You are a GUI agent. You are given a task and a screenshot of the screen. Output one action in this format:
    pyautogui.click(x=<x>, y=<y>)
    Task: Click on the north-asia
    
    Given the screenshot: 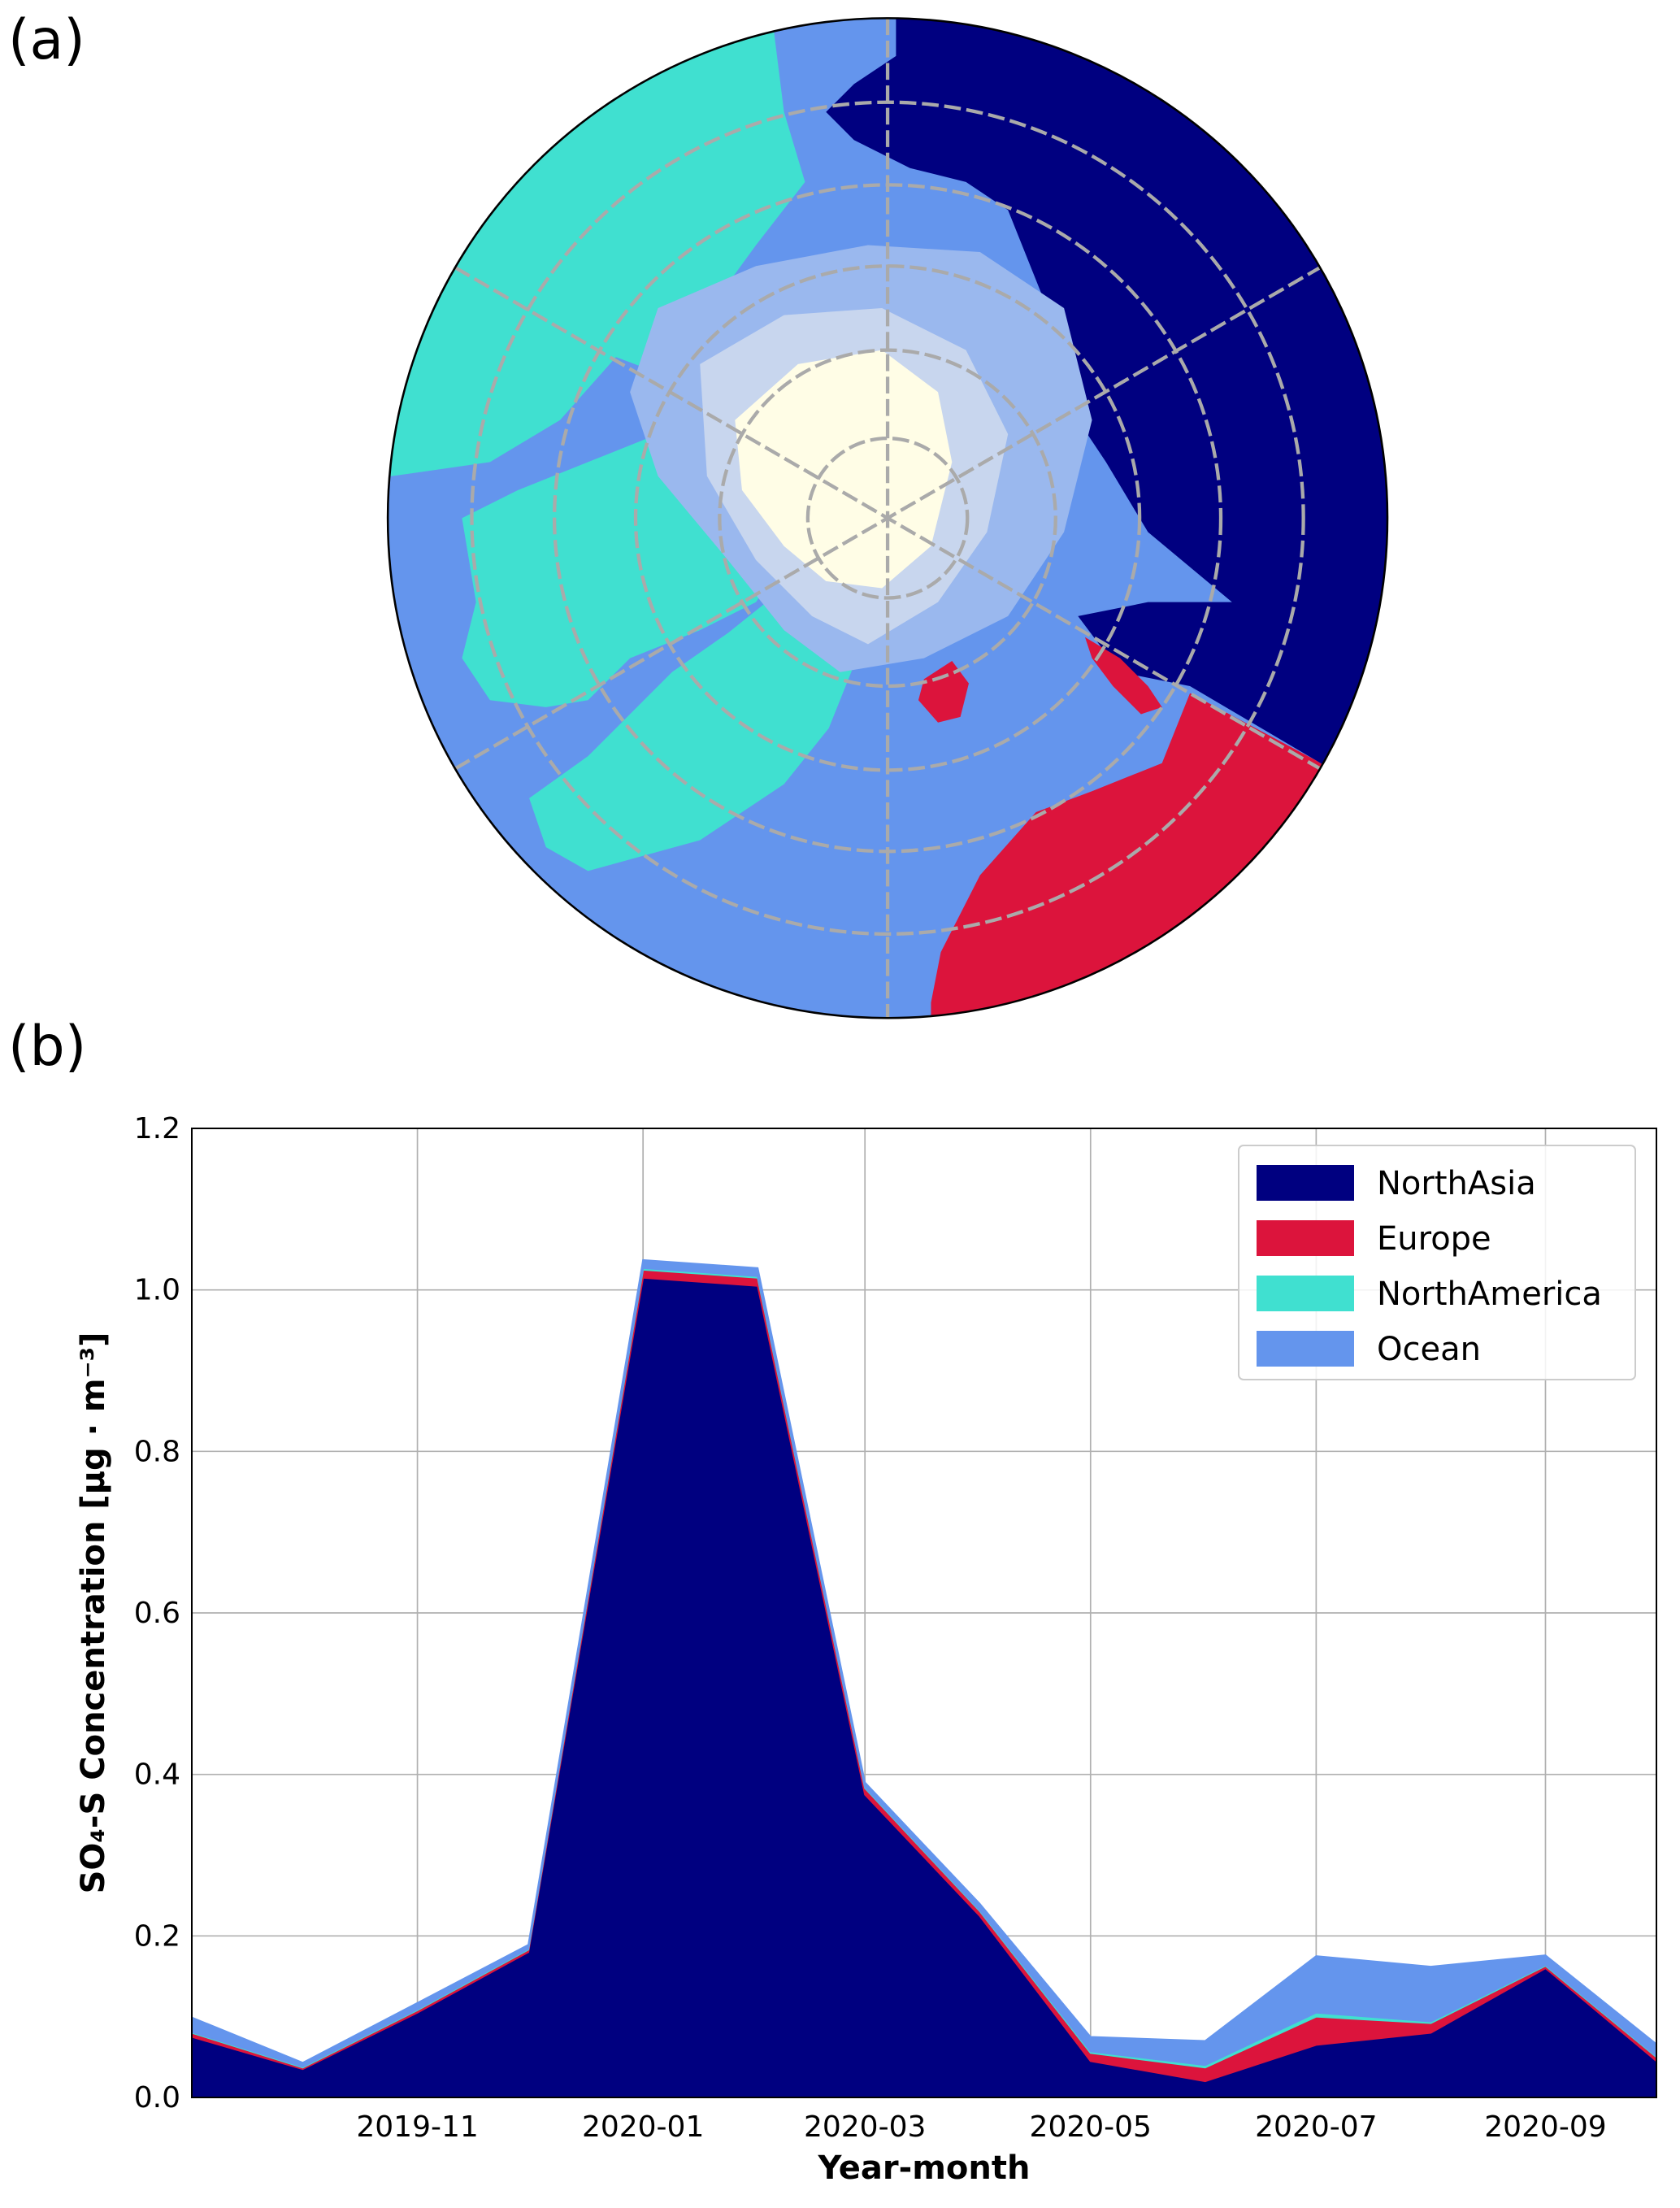 What is the action you would take?
    pyautogui.click(x=1106, y=415)
    